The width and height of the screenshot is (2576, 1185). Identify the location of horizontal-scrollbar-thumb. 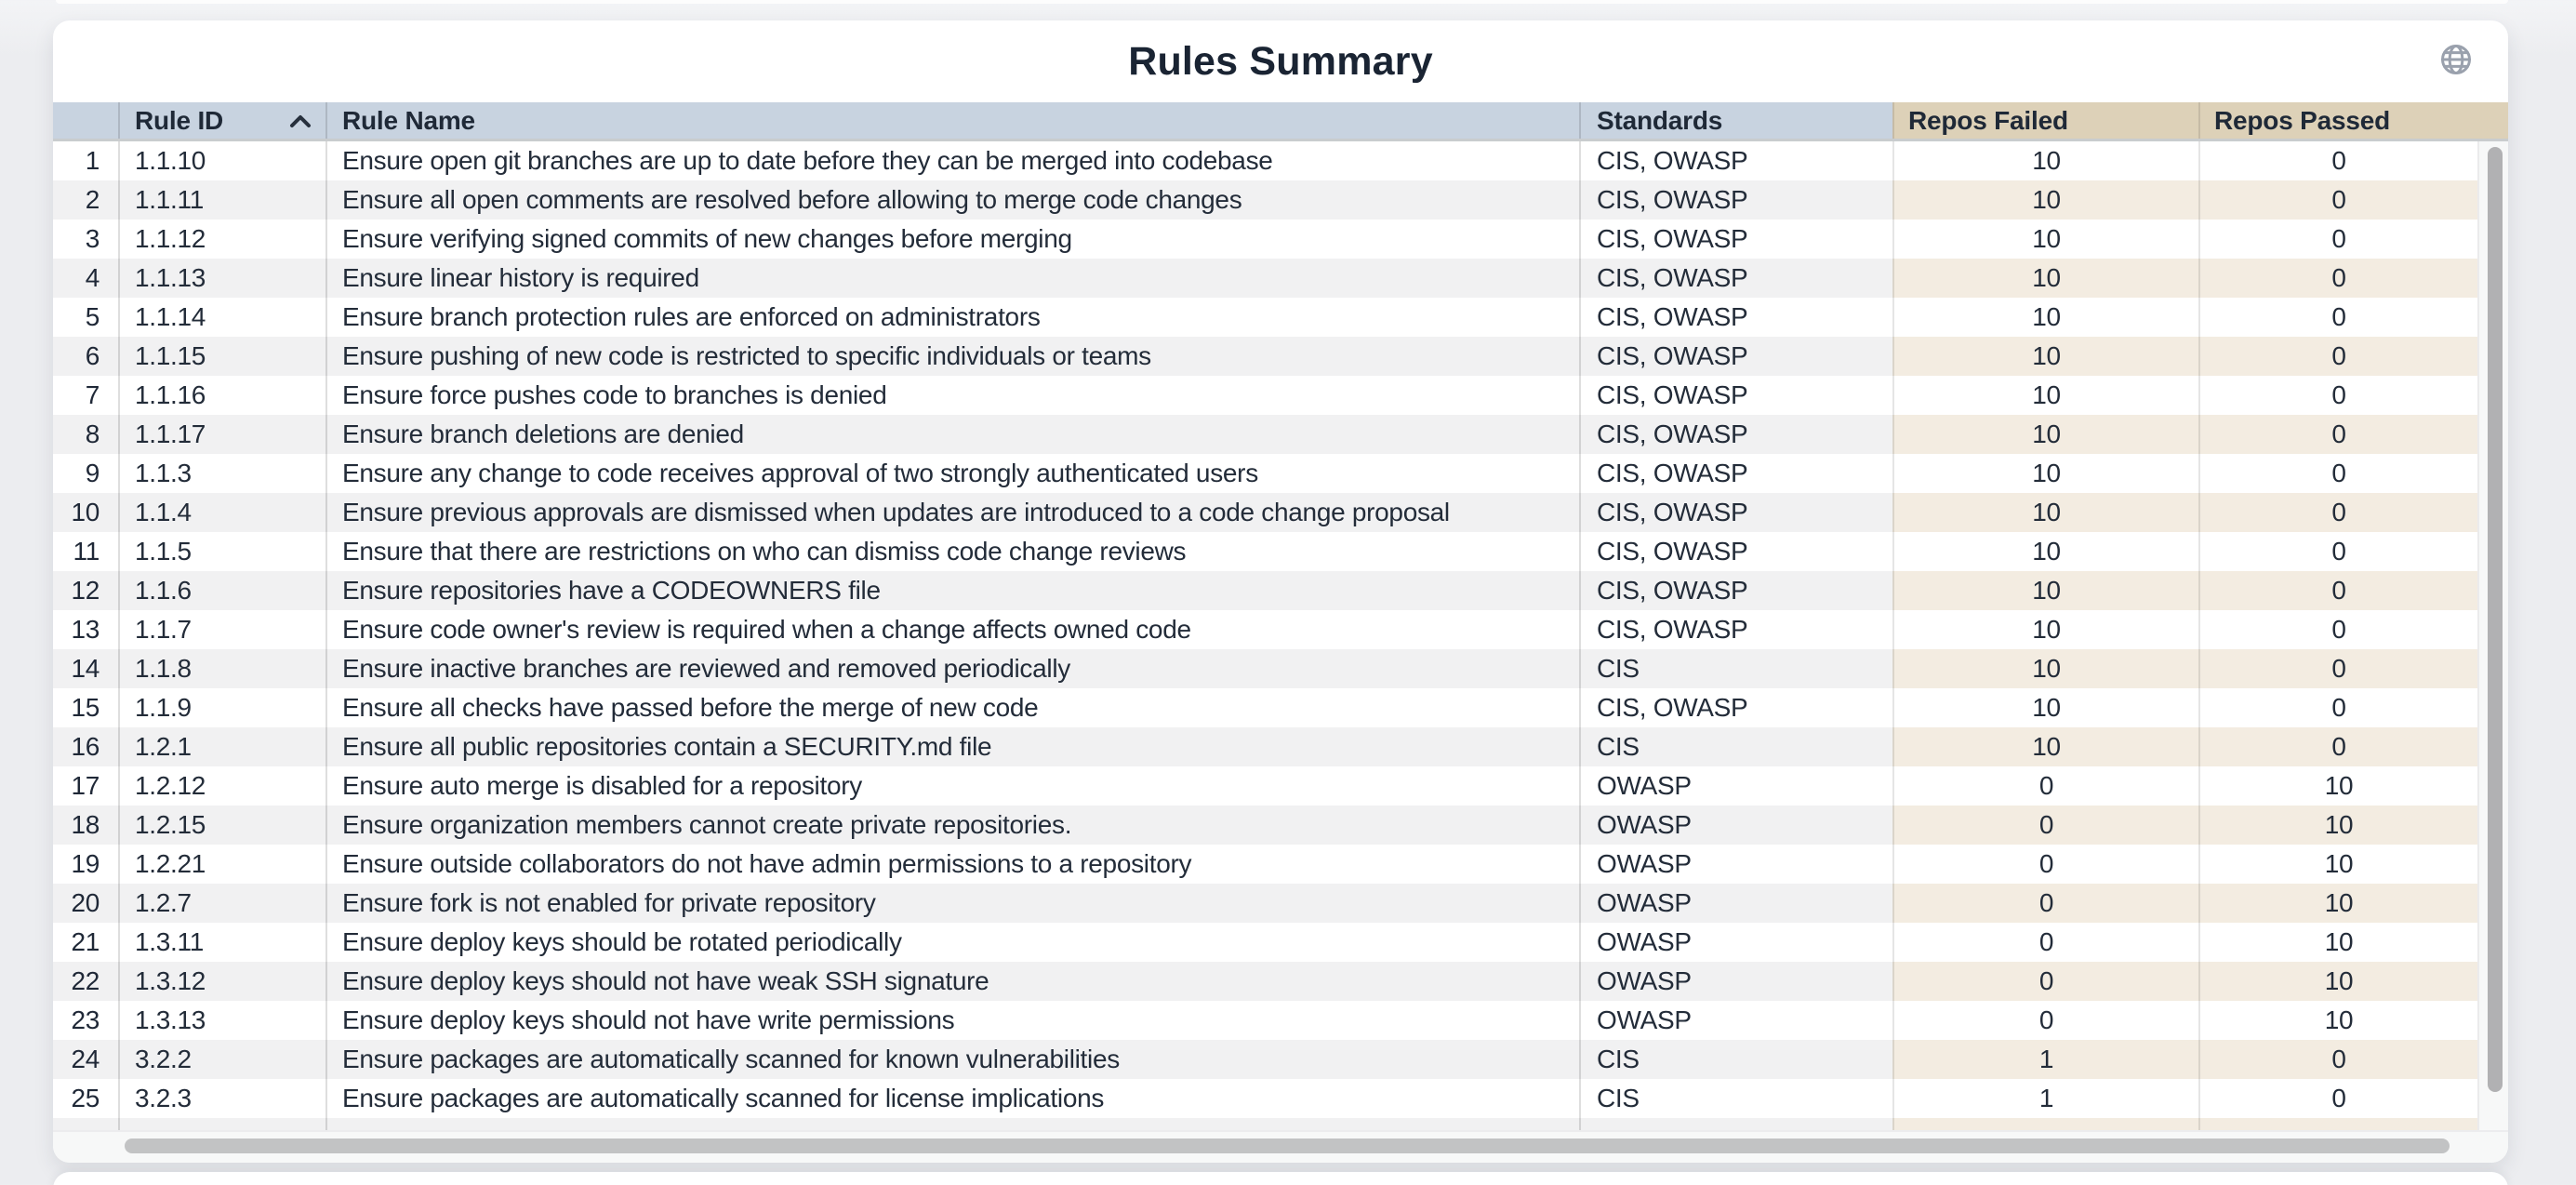
(1287, 1146).